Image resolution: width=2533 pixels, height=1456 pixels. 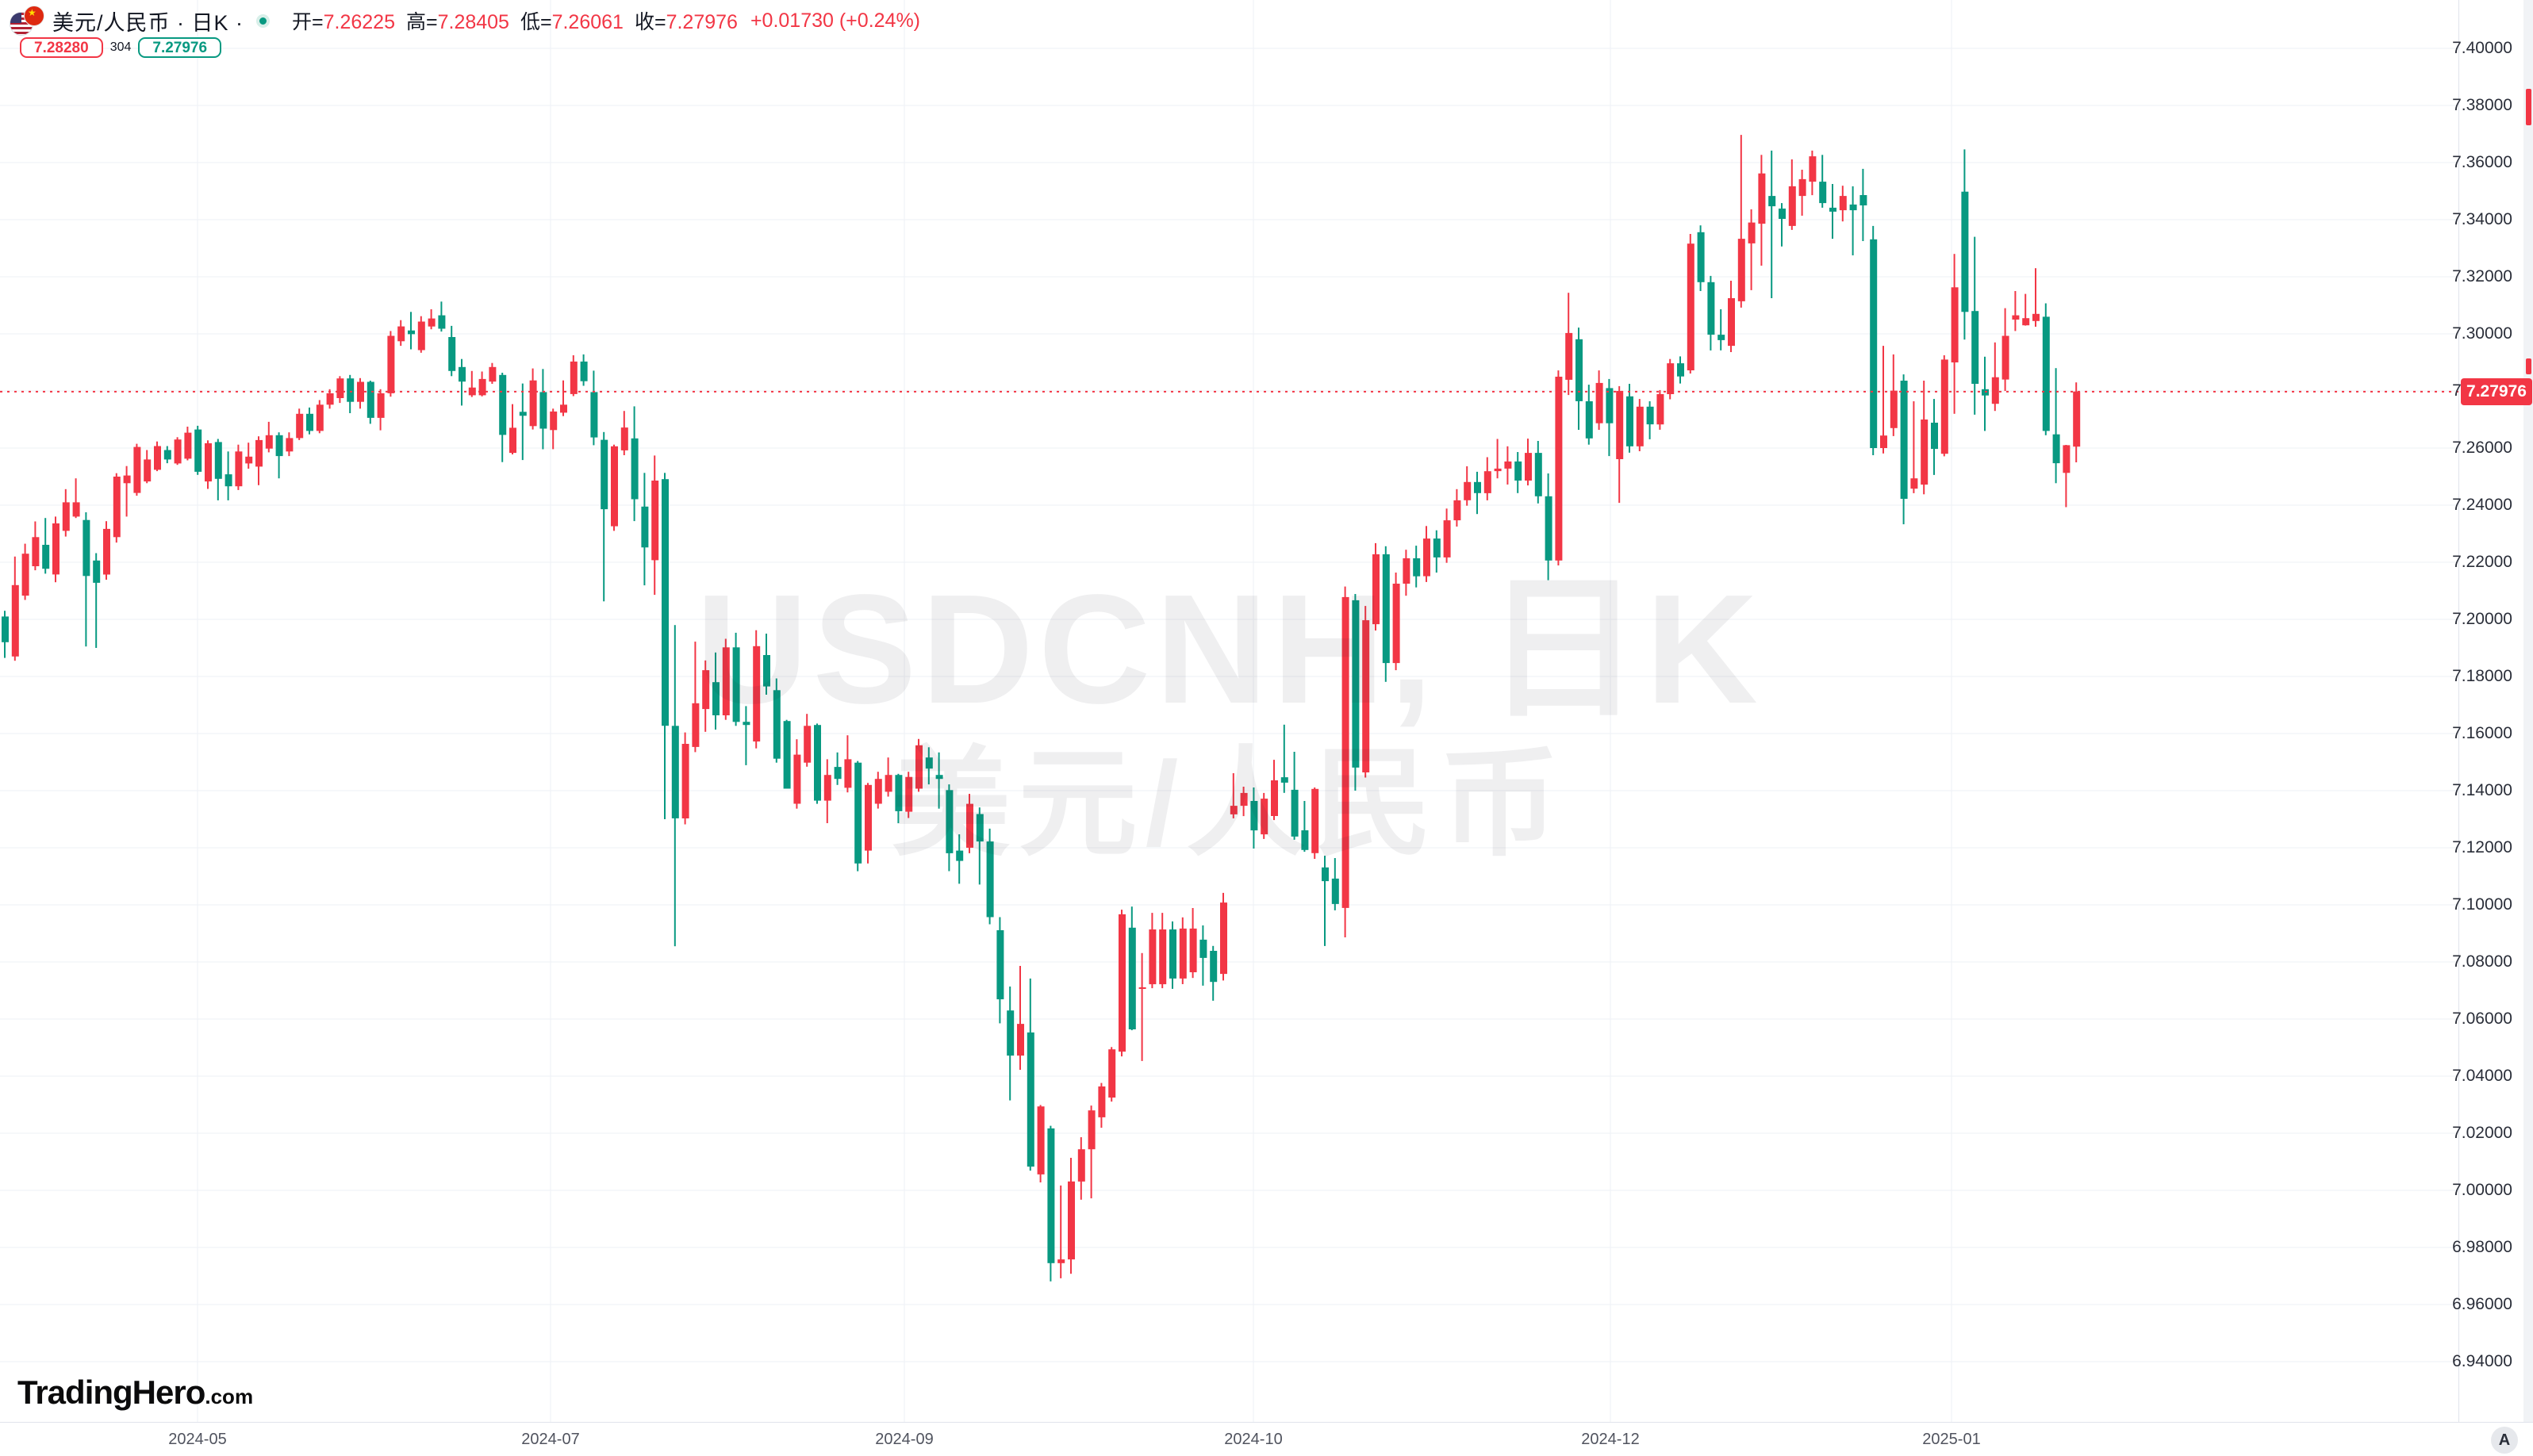 I want to click on price-axis-label: 7.26000, so click(x=2482, y=448).